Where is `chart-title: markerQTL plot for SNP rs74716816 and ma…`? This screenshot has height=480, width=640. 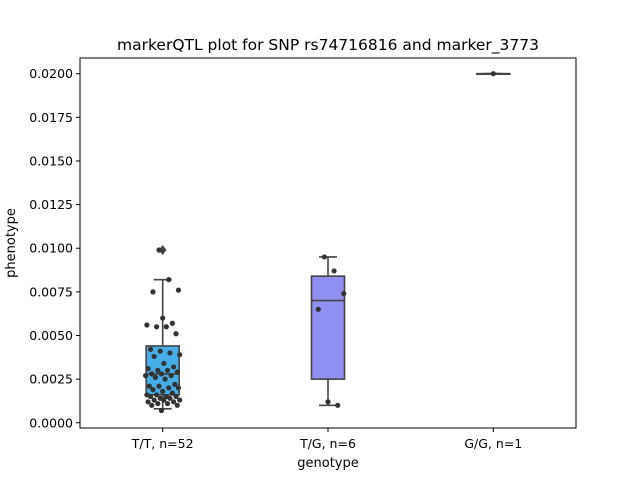
chart-title: markerQTL plot for SNP rs74716816 and ma… is located at coordinates (328, 45).